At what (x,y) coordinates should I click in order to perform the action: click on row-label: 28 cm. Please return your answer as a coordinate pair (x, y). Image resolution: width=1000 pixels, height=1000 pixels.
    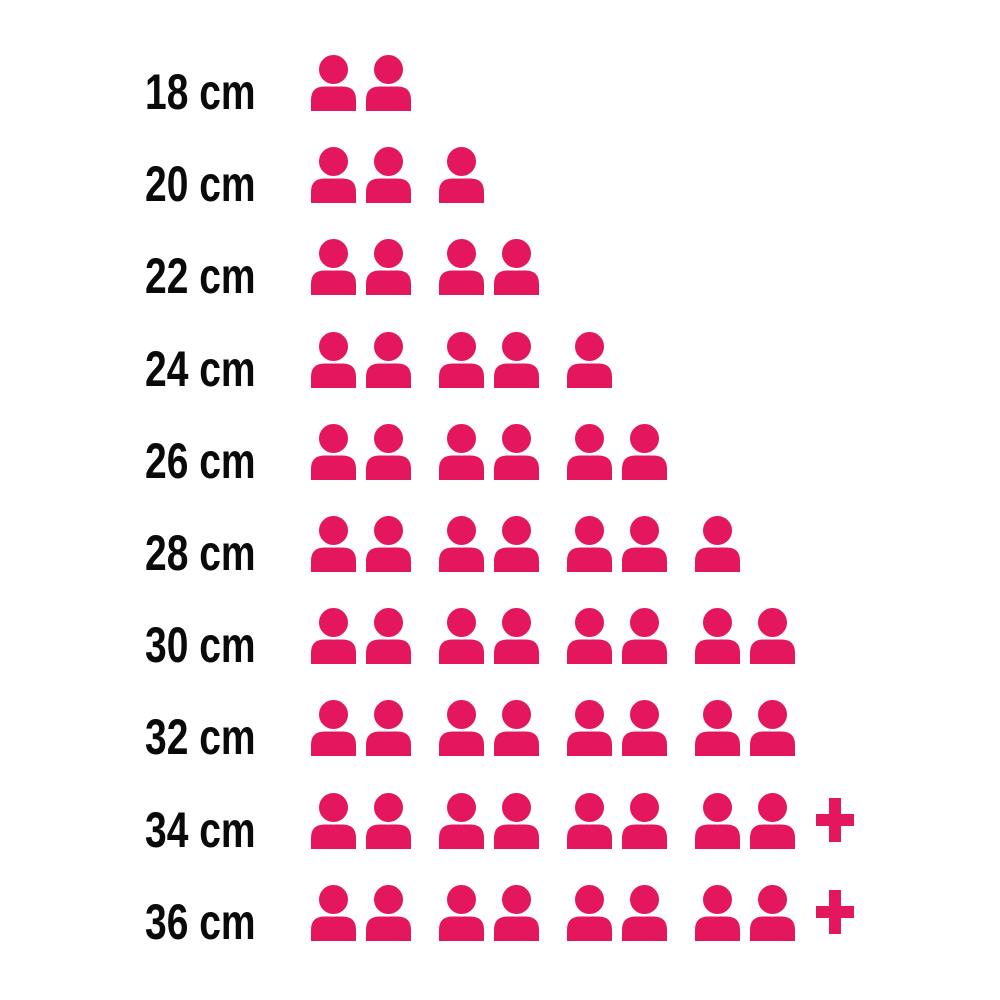
    Looking at the image, I should click on (200, 553).